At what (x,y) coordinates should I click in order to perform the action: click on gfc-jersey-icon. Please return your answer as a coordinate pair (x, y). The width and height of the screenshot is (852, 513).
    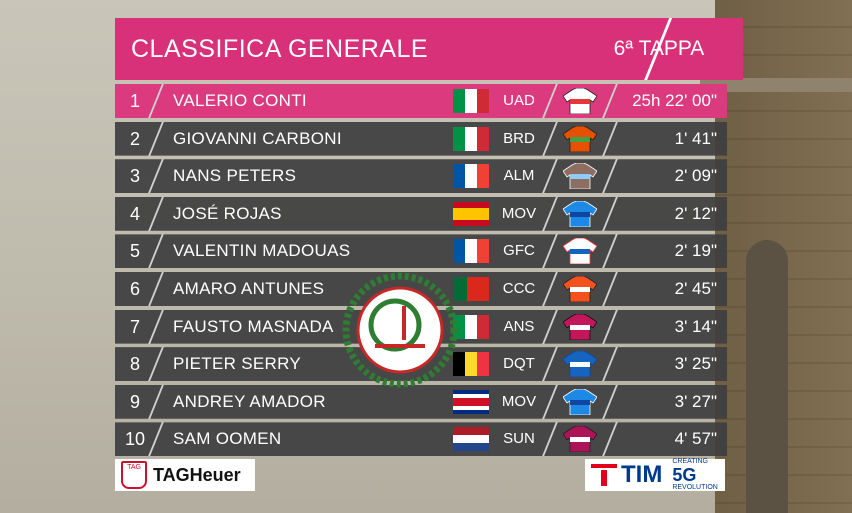
    Looking at the image, I should click on (580, 251).